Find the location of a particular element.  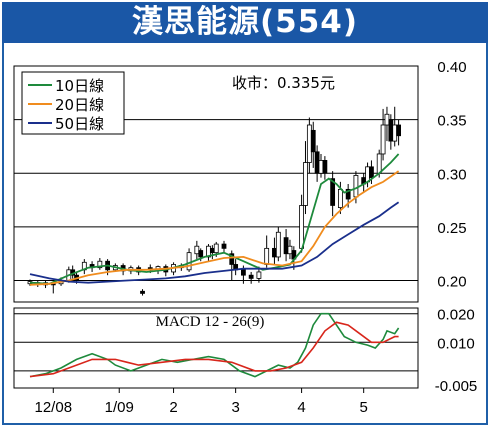

title-bar: 漢思能源(554) is located at coordinates (245, 22).